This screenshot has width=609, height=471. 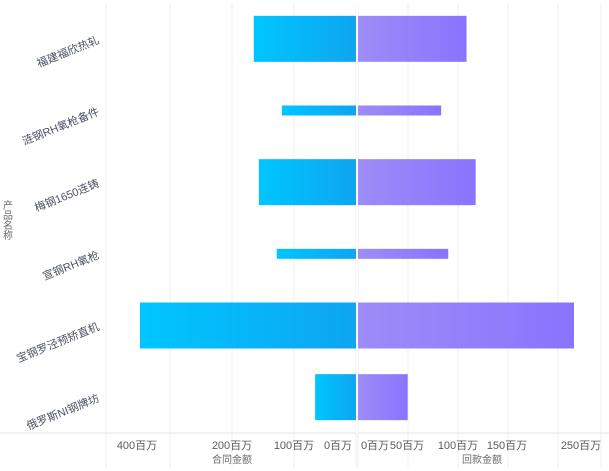 I want to click on left-tick-label: 200百万, so click(x=232, y=446).